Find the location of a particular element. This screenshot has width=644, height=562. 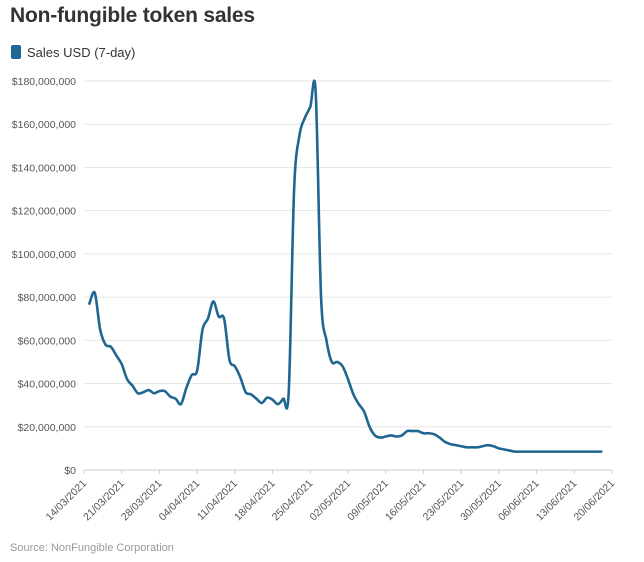

y-tick-label: $20,000,000 is located at coordinates (47, 428).